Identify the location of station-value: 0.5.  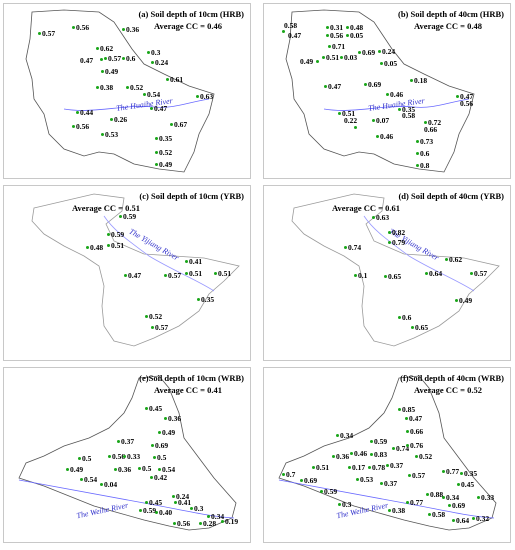
(87, 458).